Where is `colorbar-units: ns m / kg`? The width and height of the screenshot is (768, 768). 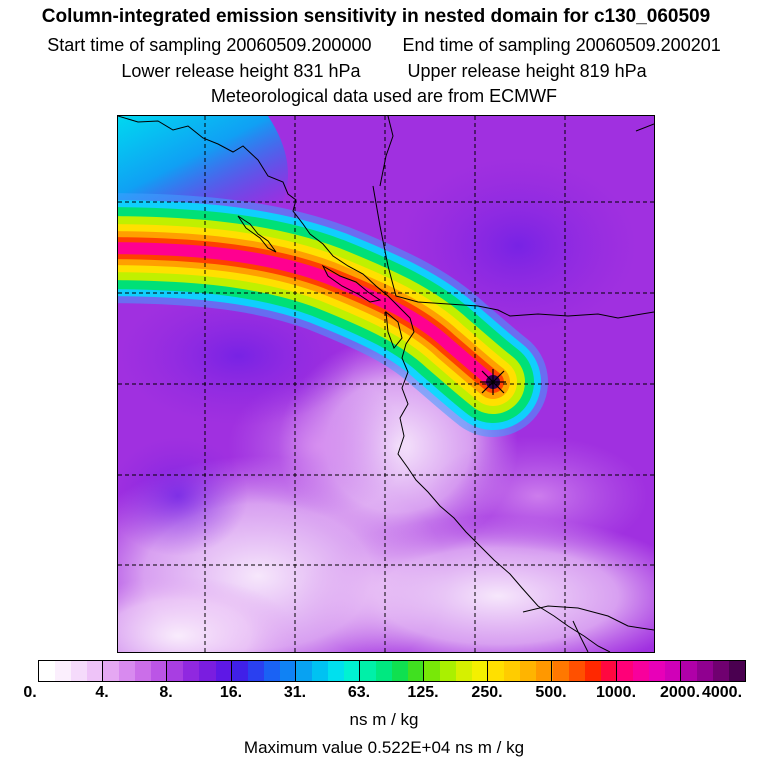
colorbar-units: ns m / kg is located at coordinates (384, 719).